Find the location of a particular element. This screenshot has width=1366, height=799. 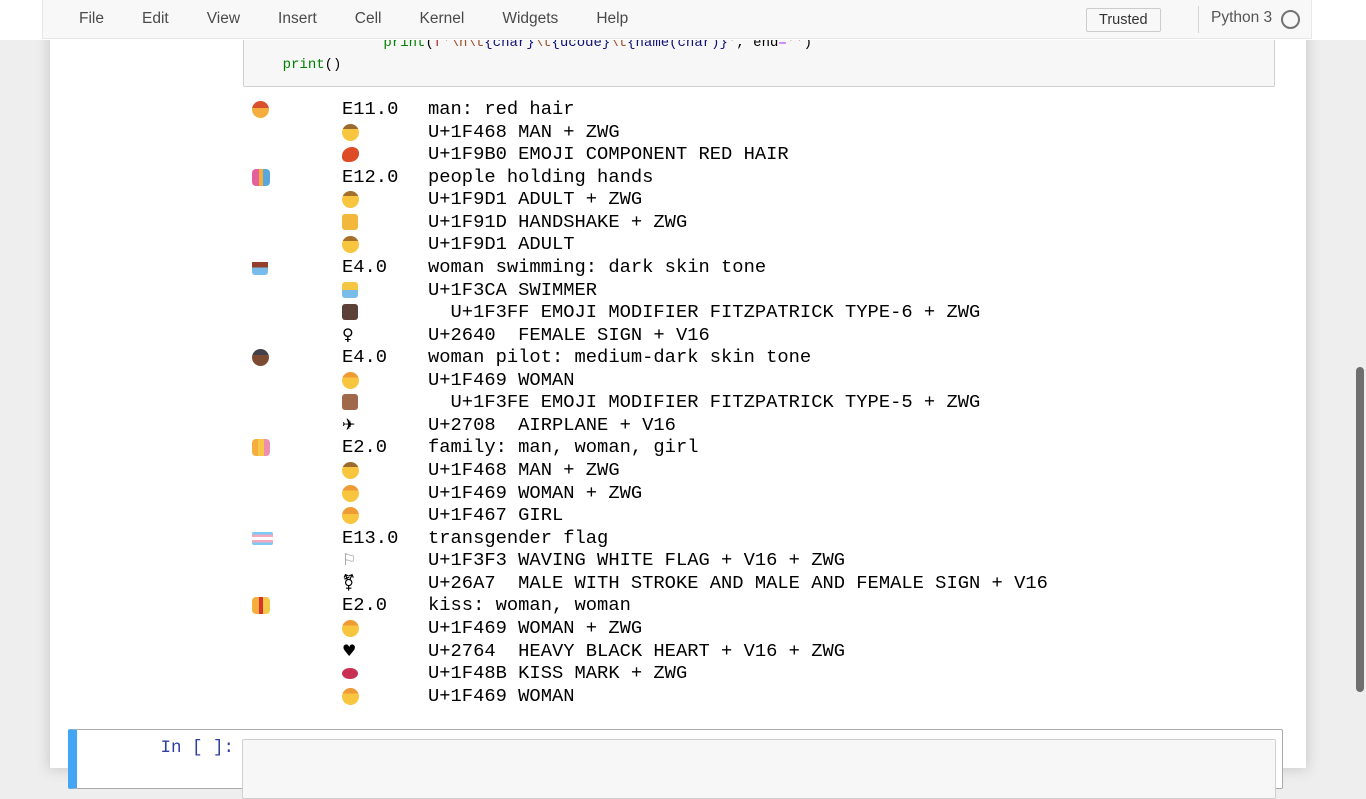

output-line: U+1F9B0 EMOJI COMPONENT RED HAIR is located at coordinates (773, 154).